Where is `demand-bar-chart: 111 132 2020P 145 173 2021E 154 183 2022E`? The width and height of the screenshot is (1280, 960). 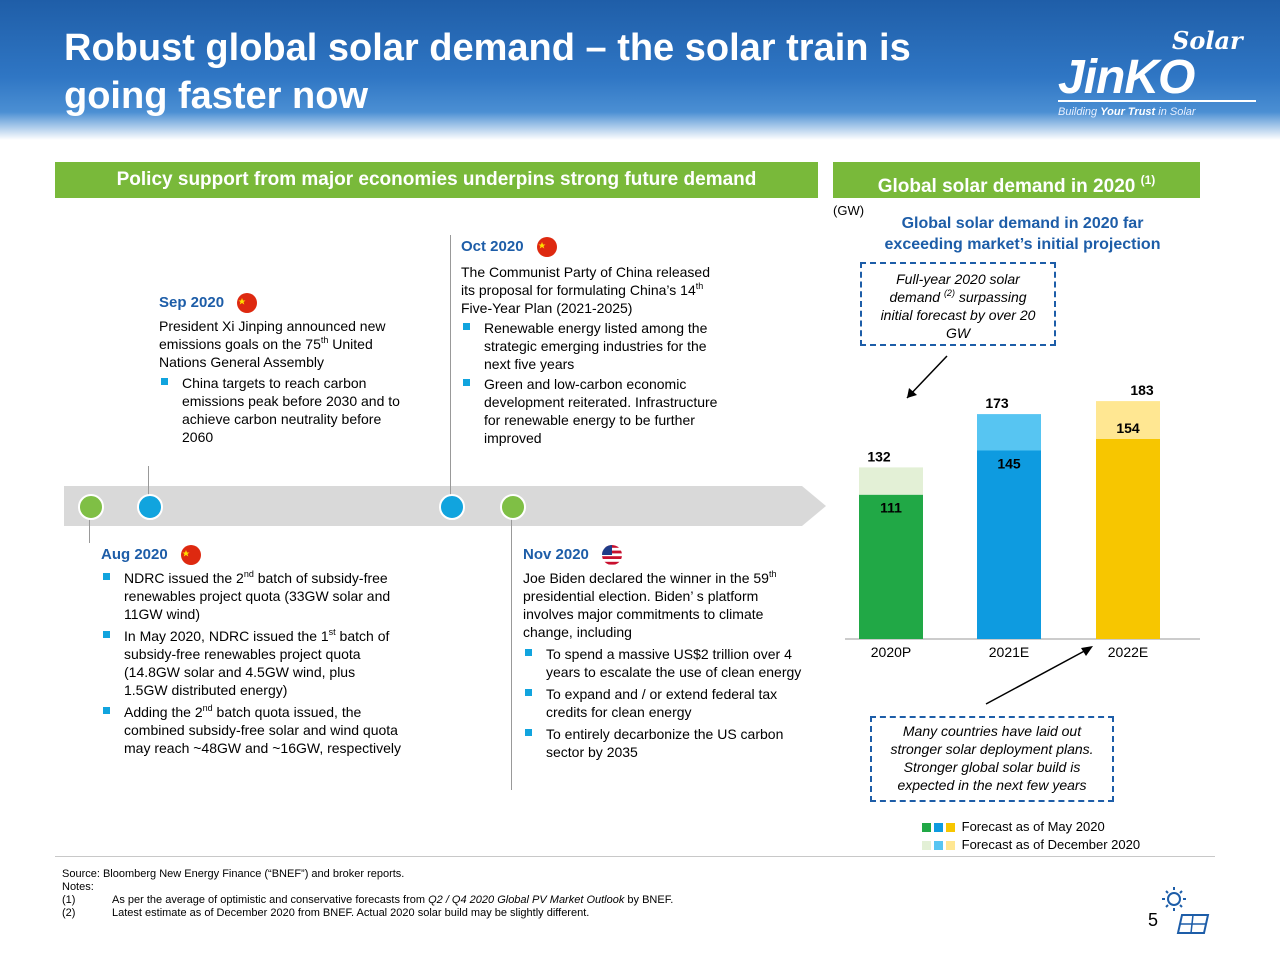 demand-bar-chart: 111 132 2020P 145 173 2021E 154 183 2022E is located at coordinates (1022, 507).